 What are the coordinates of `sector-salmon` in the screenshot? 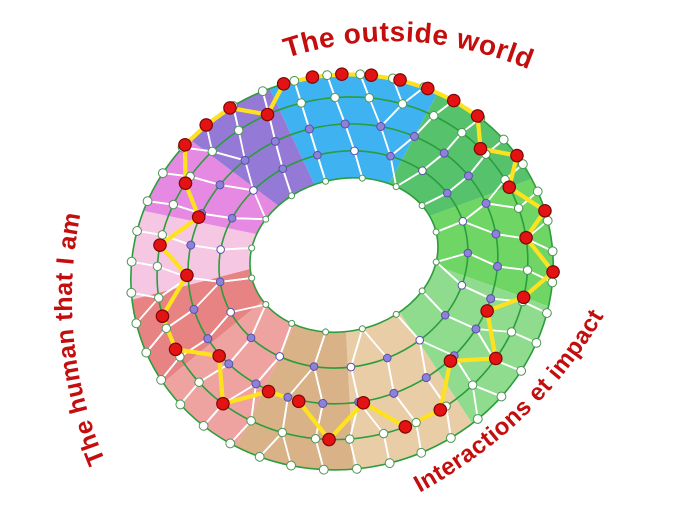 It's located at (235, 378).